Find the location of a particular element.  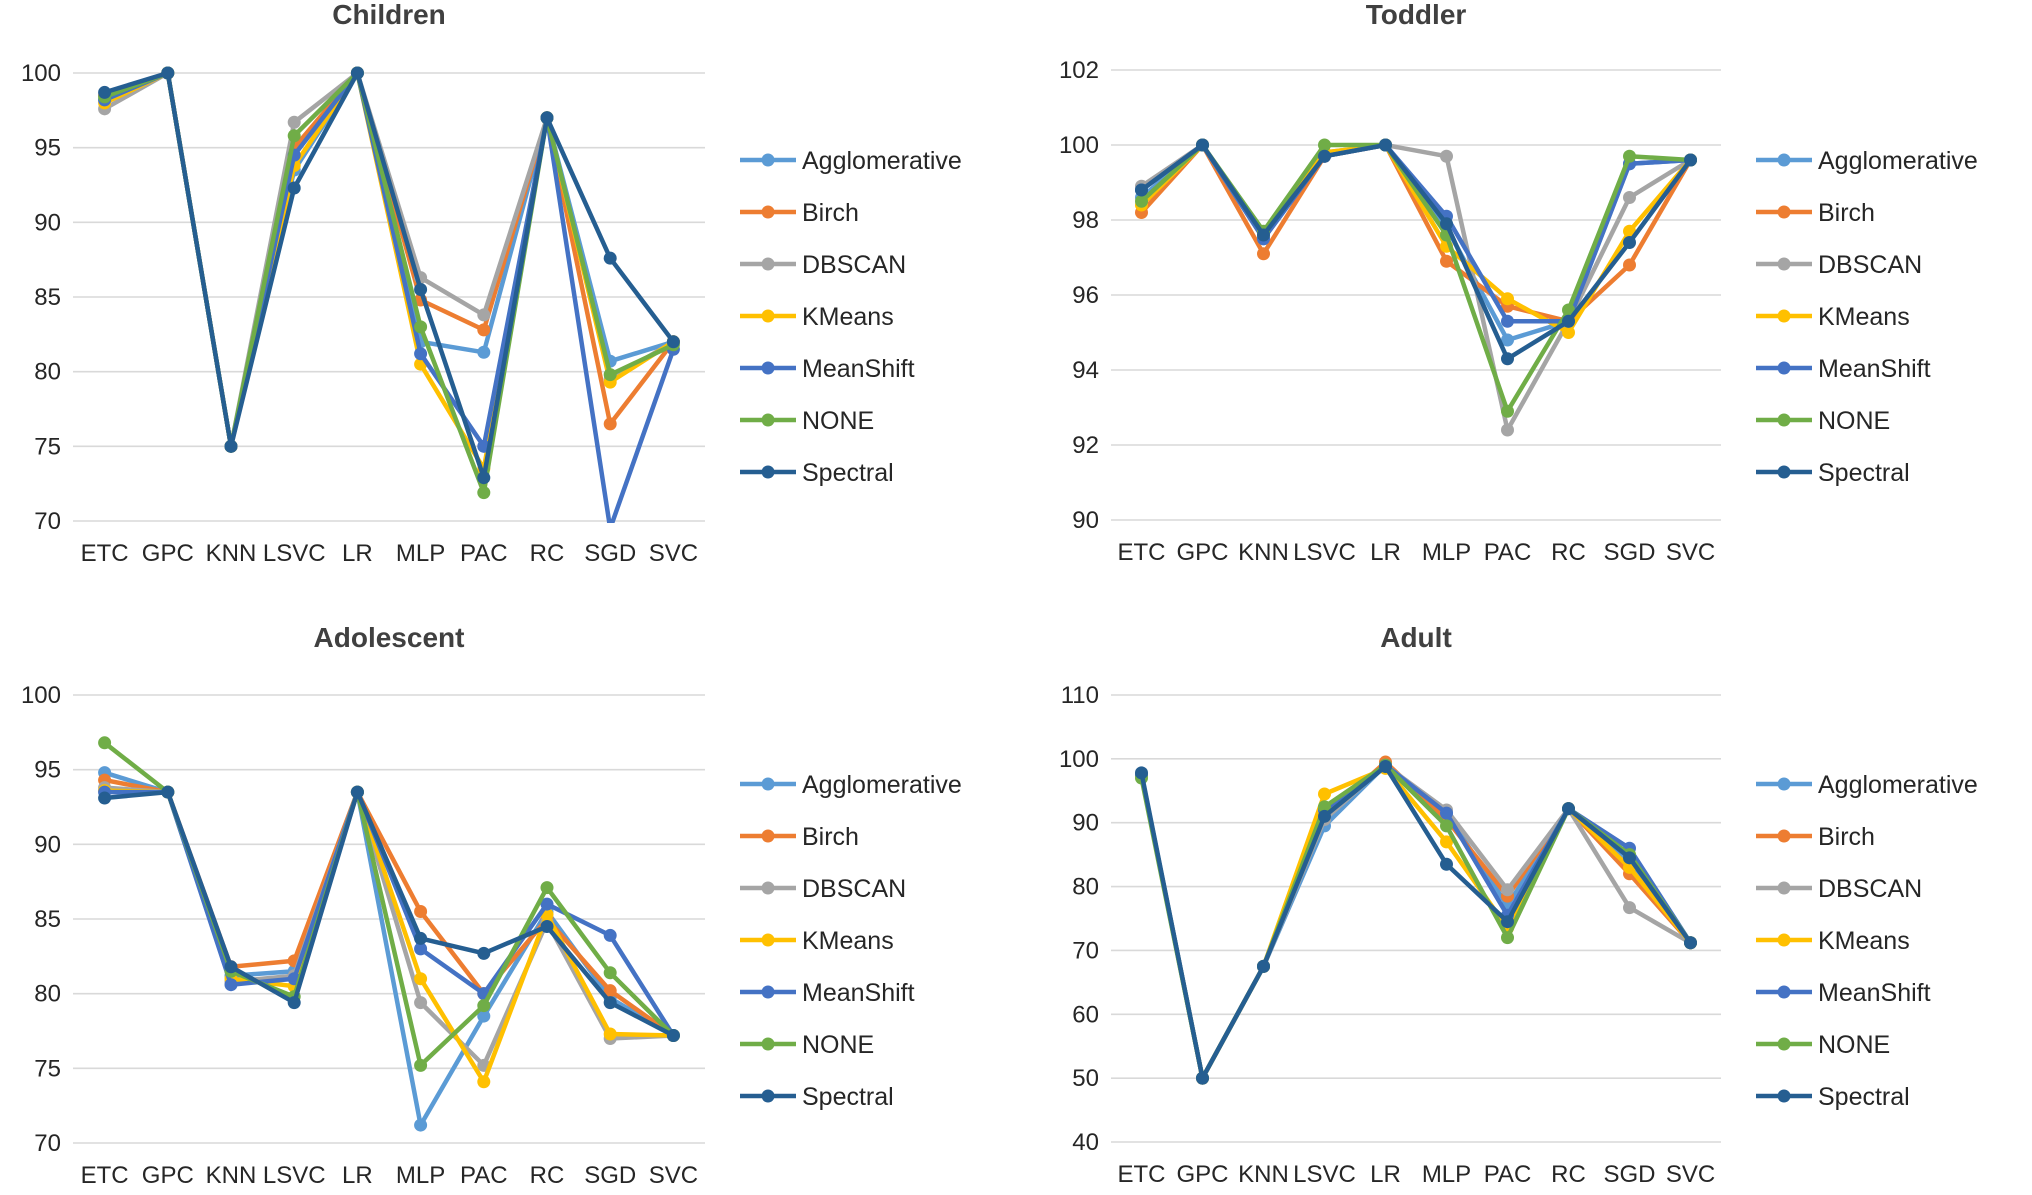

chart-title: Children is located at coordinates (389, 15).